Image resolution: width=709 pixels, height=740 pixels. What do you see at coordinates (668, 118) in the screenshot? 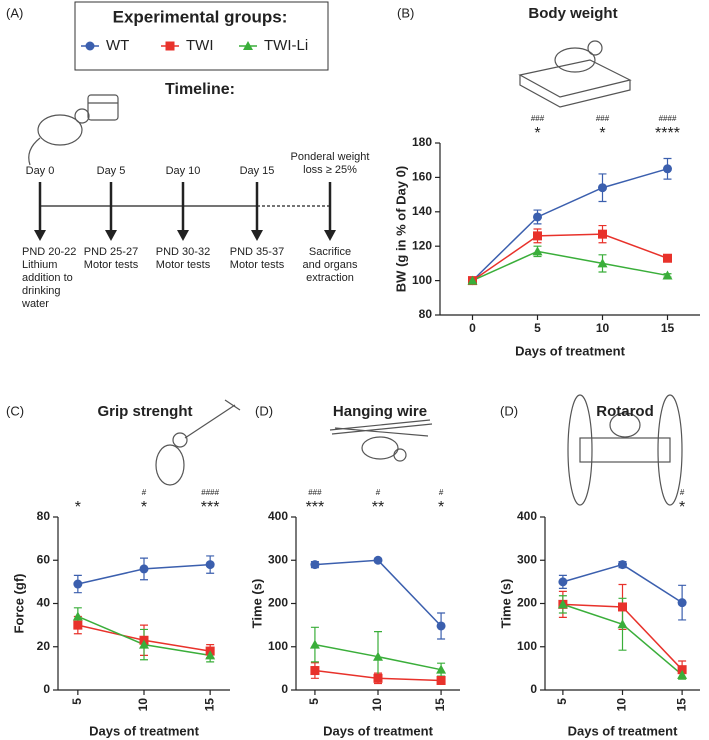
I see `significance-hash: ####` at bounding box center [668, 118].